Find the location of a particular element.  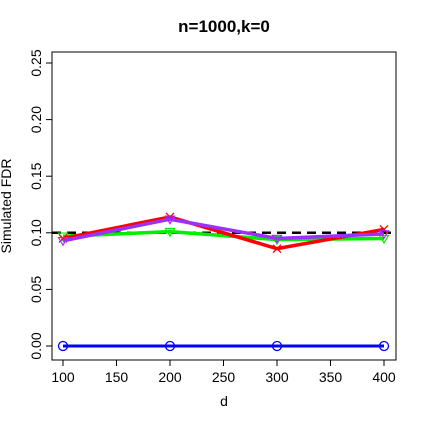

x-tick-label: 400 is located at coordinates (384, 377).